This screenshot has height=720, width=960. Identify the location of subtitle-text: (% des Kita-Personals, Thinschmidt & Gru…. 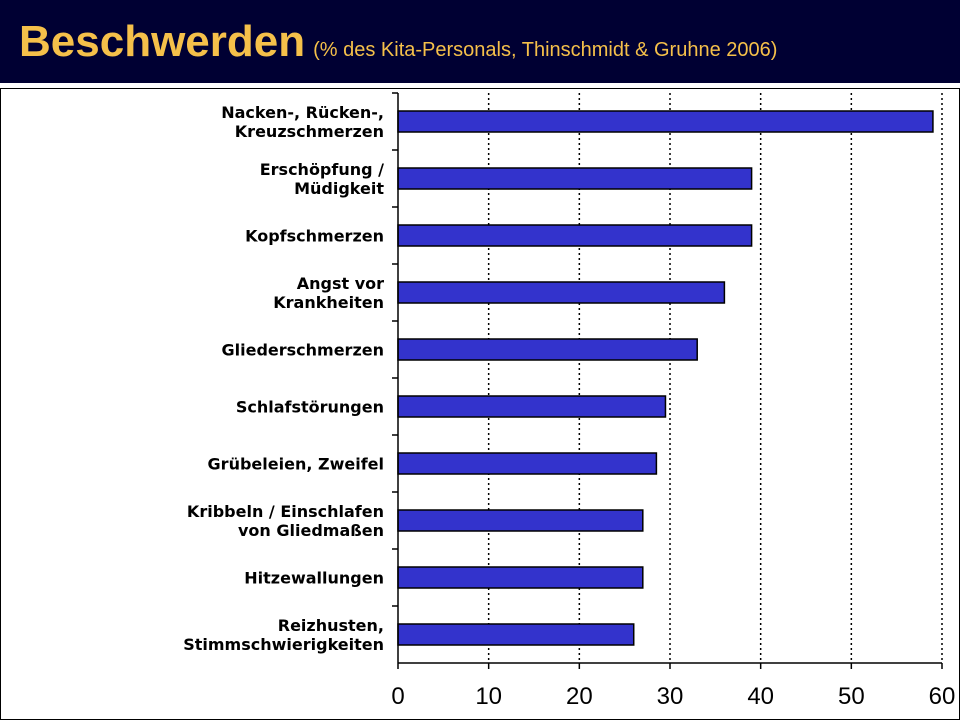
(545, 50).